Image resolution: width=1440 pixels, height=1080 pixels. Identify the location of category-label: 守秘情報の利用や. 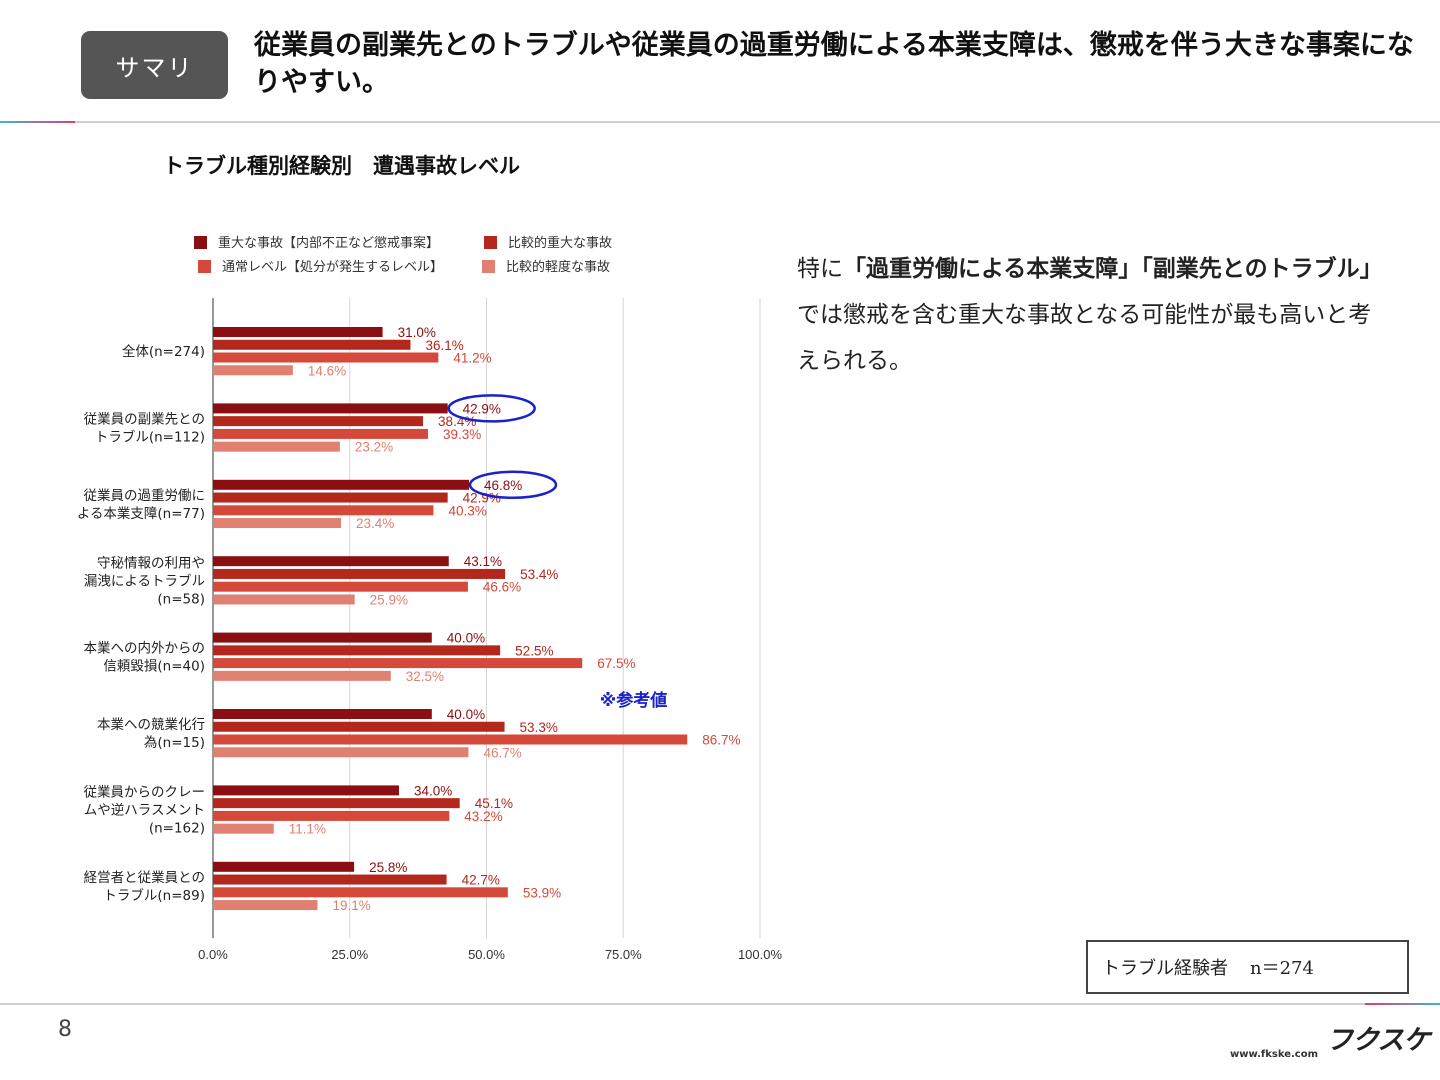
(151, 563).